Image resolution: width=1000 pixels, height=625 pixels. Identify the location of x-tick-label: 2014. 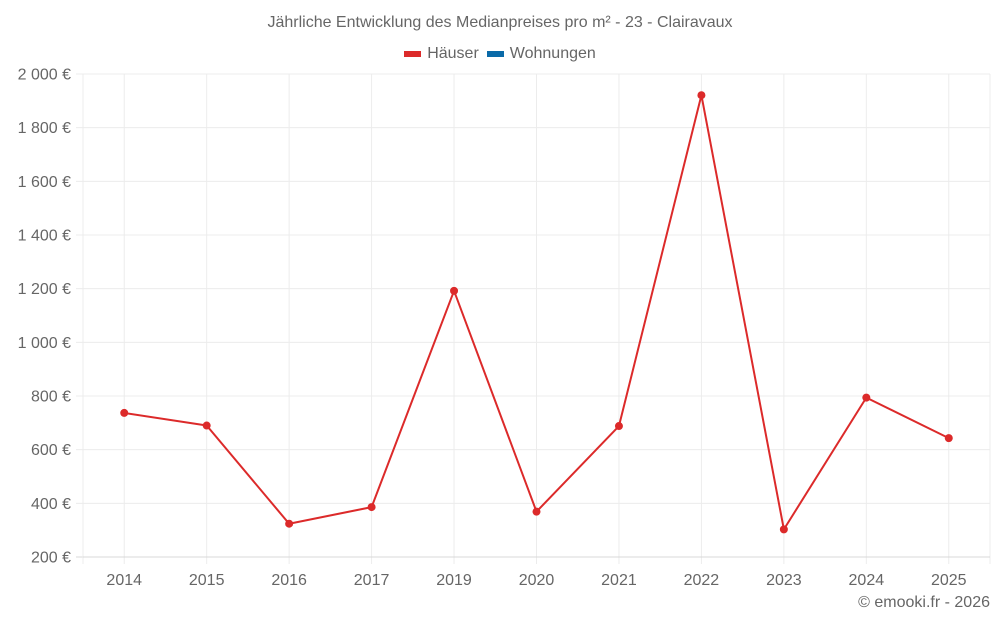
(124, 580).